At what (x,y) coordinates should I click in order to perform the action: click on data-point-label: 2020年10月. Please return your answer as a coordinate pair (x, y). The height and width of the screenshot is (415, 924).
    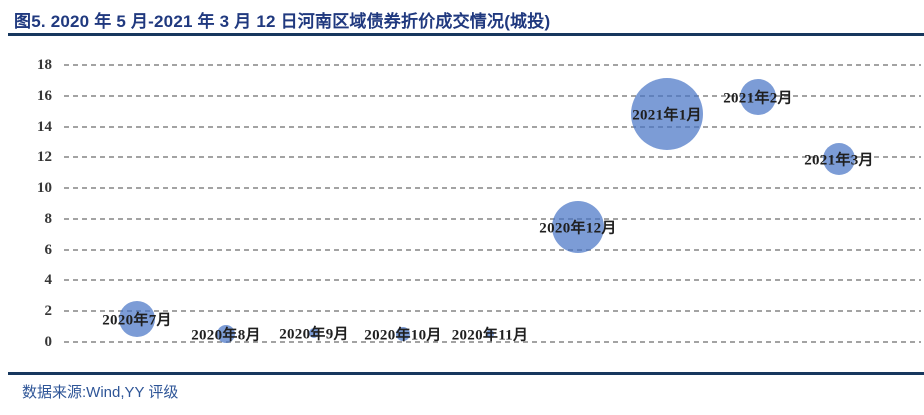
    Looking at the image, I should click on (403, 335).